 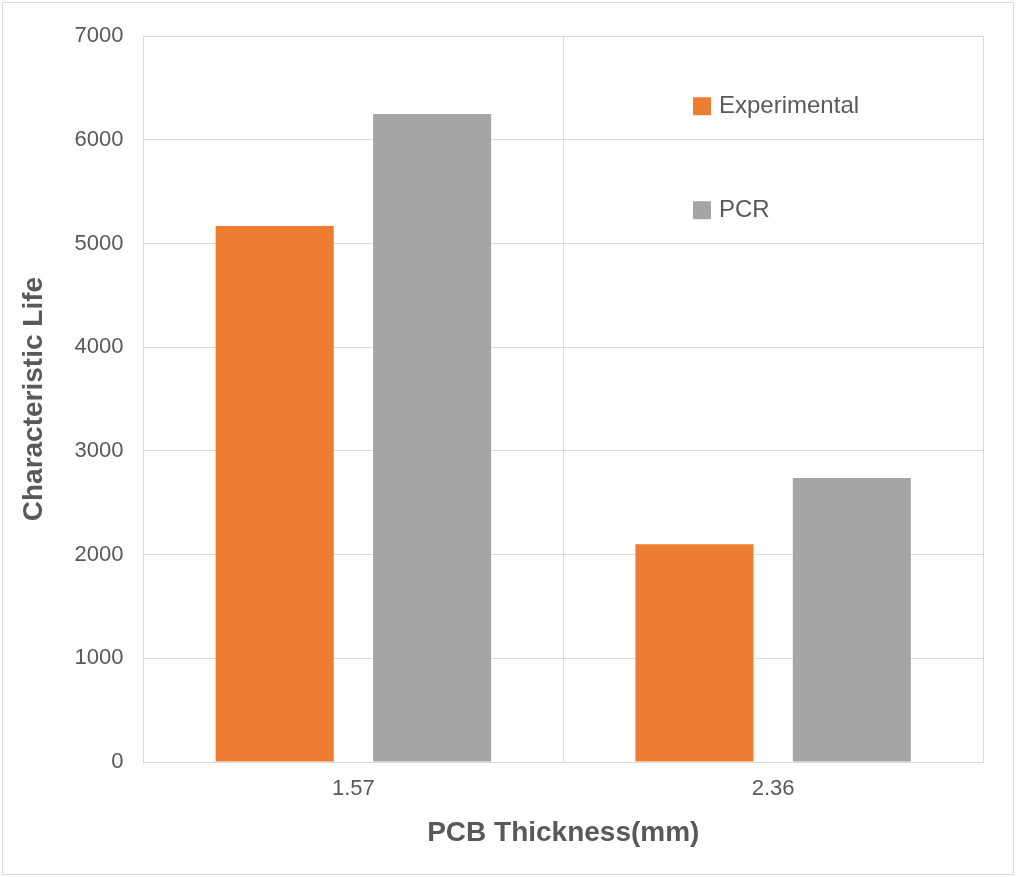 I want to click on x-axis-title: PCB Thickness(mm), so click(x=563, y=831).